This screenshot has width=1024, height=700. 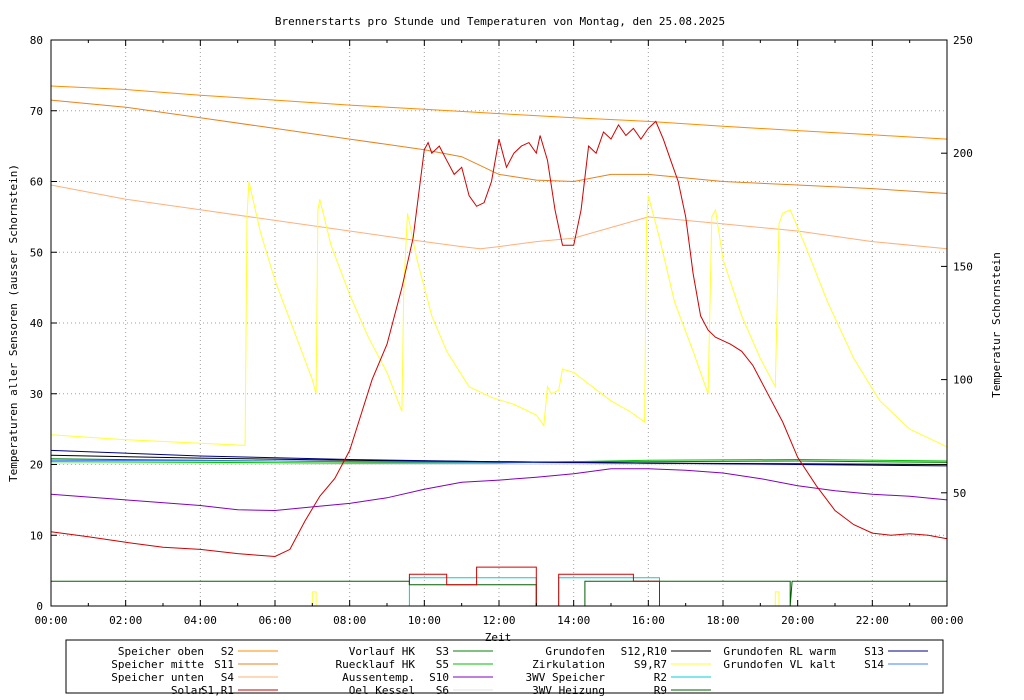 What do you see at coordinates (442, 664) in the screenshot?
I see `legend-code: S5` at bounding box center [442, 664].